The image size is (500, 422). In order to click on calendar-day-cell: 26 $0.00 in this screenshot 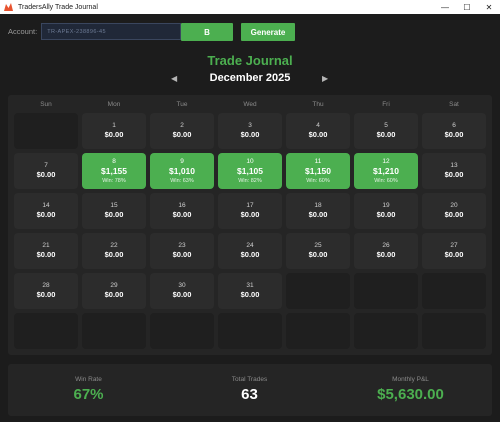, I will do `click(386, 251)`.